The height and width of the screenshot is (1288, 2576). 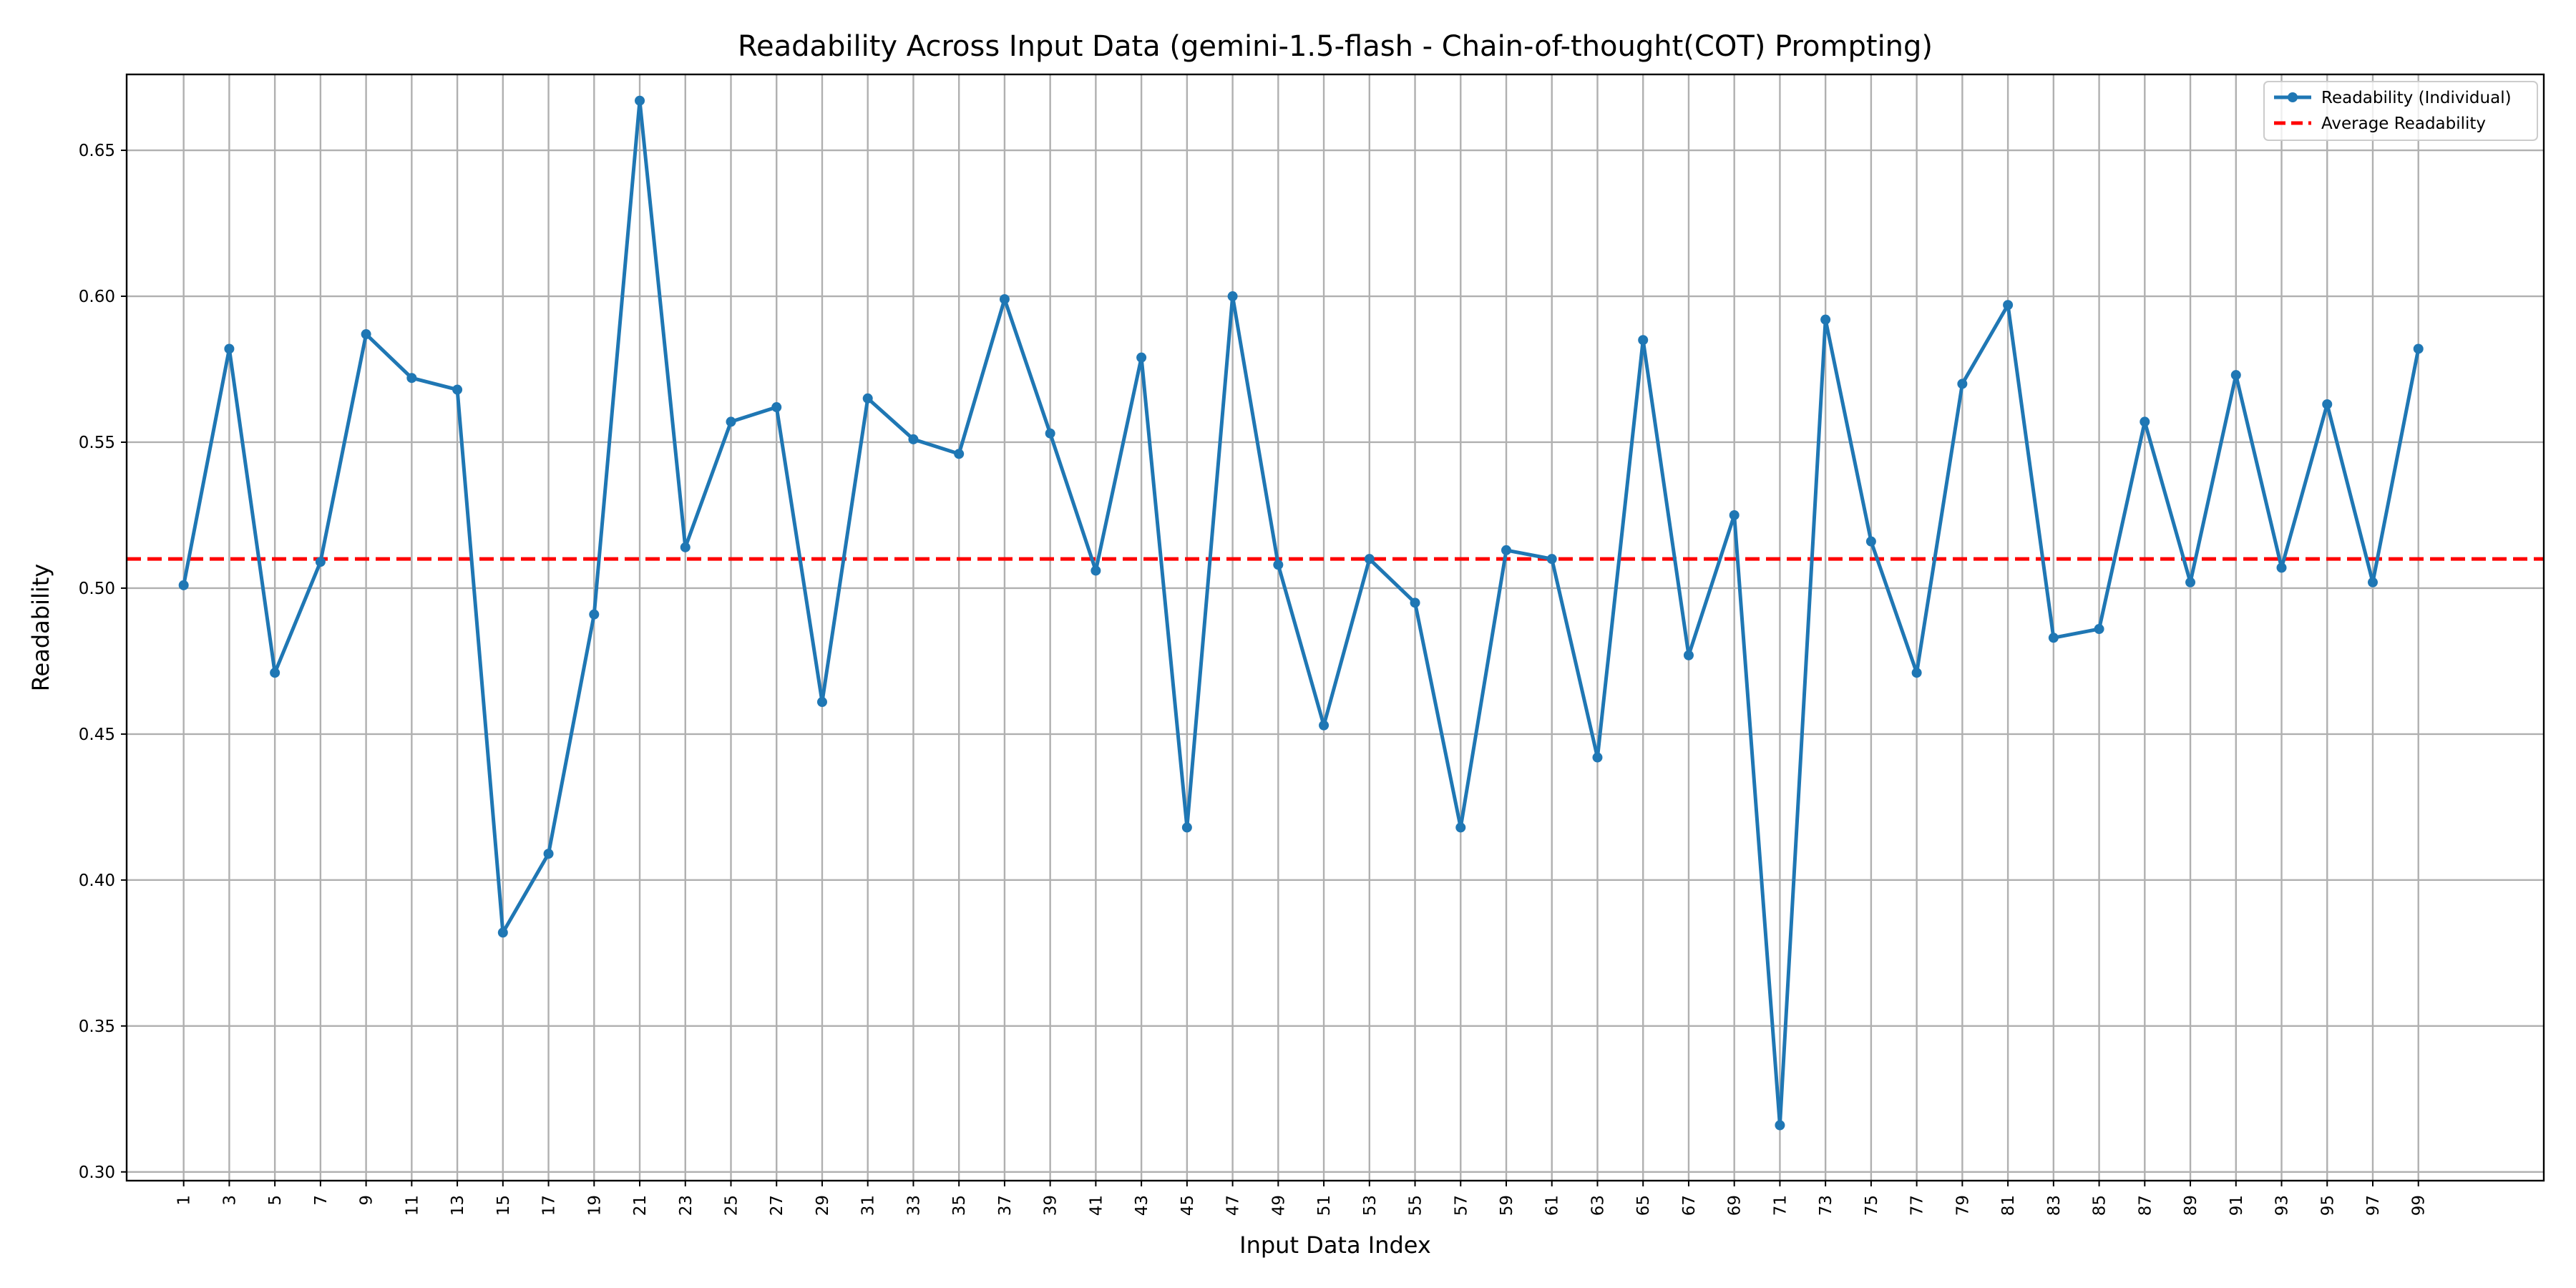 I want to click on x-tick-label: 3, so click(x=229, y=1200).